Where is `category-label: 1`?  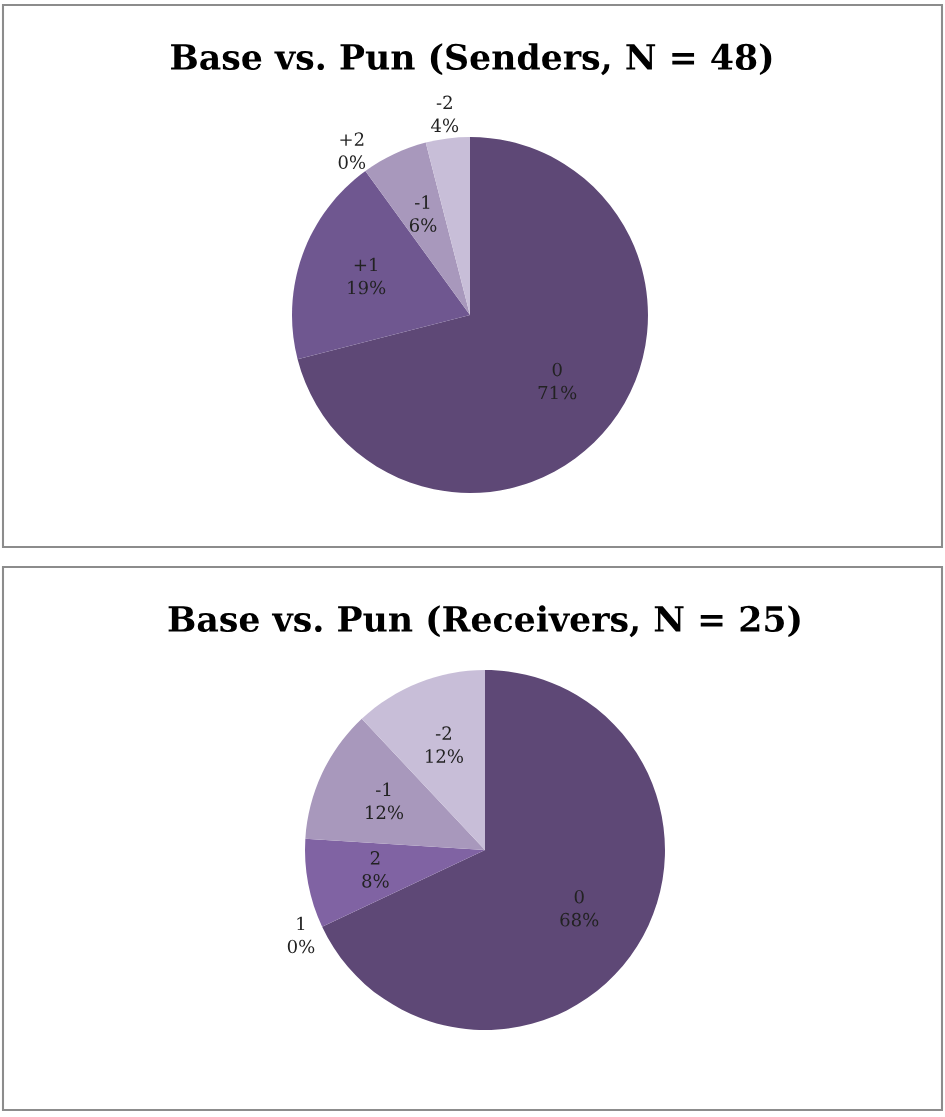 category-label: 1 is located at coordinates (301, 923).